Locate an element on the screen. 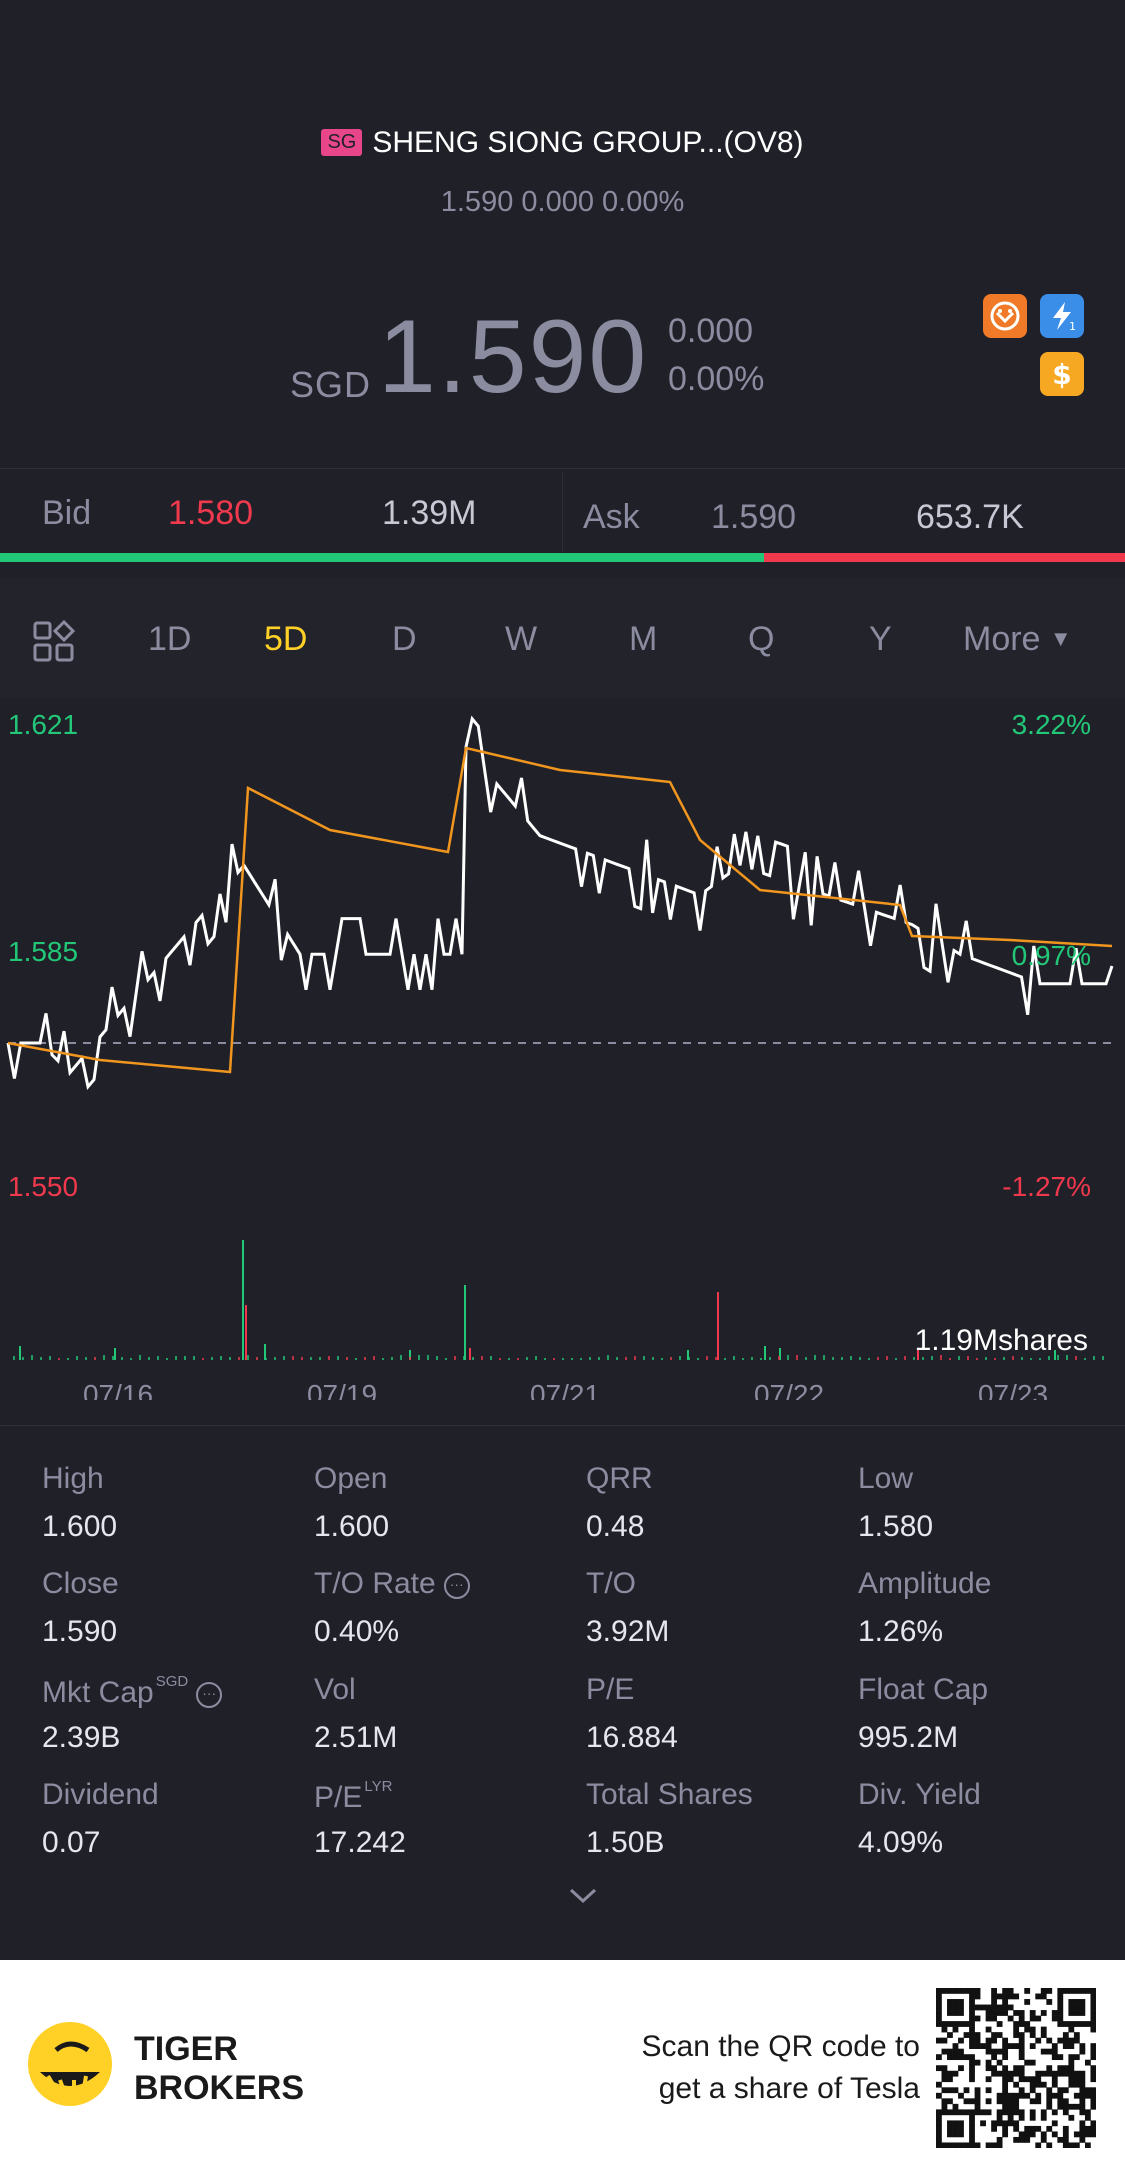  tab-d: D is located at coordinates (404, 639).